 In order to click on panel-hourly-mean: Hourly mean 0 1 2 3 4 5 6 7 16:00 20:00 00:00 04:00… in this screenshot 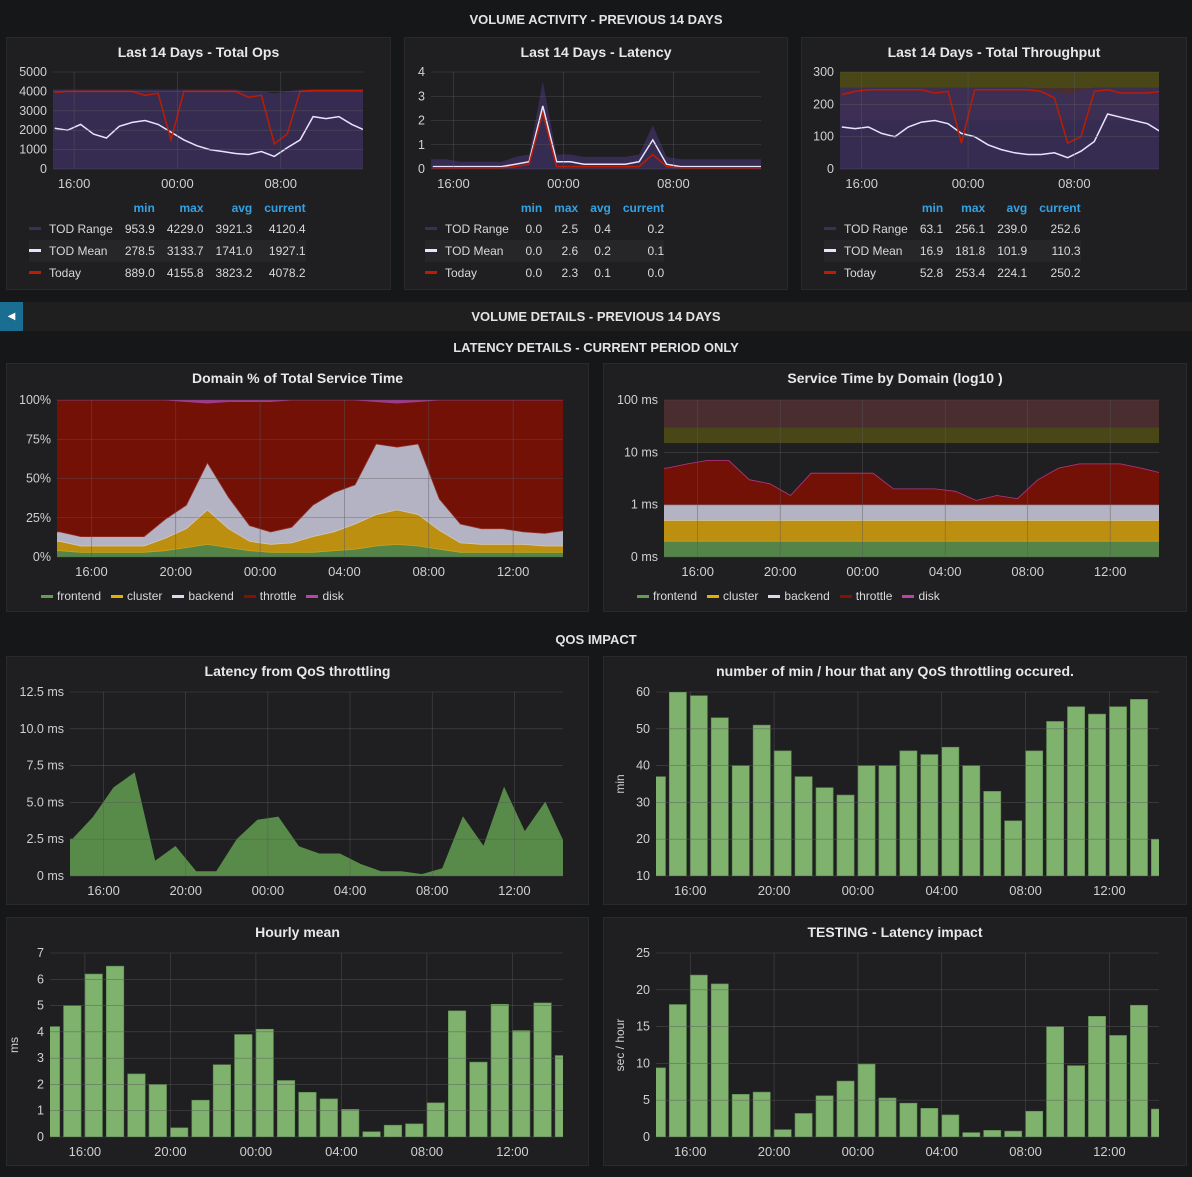, I will do `click(297, 1041)`.